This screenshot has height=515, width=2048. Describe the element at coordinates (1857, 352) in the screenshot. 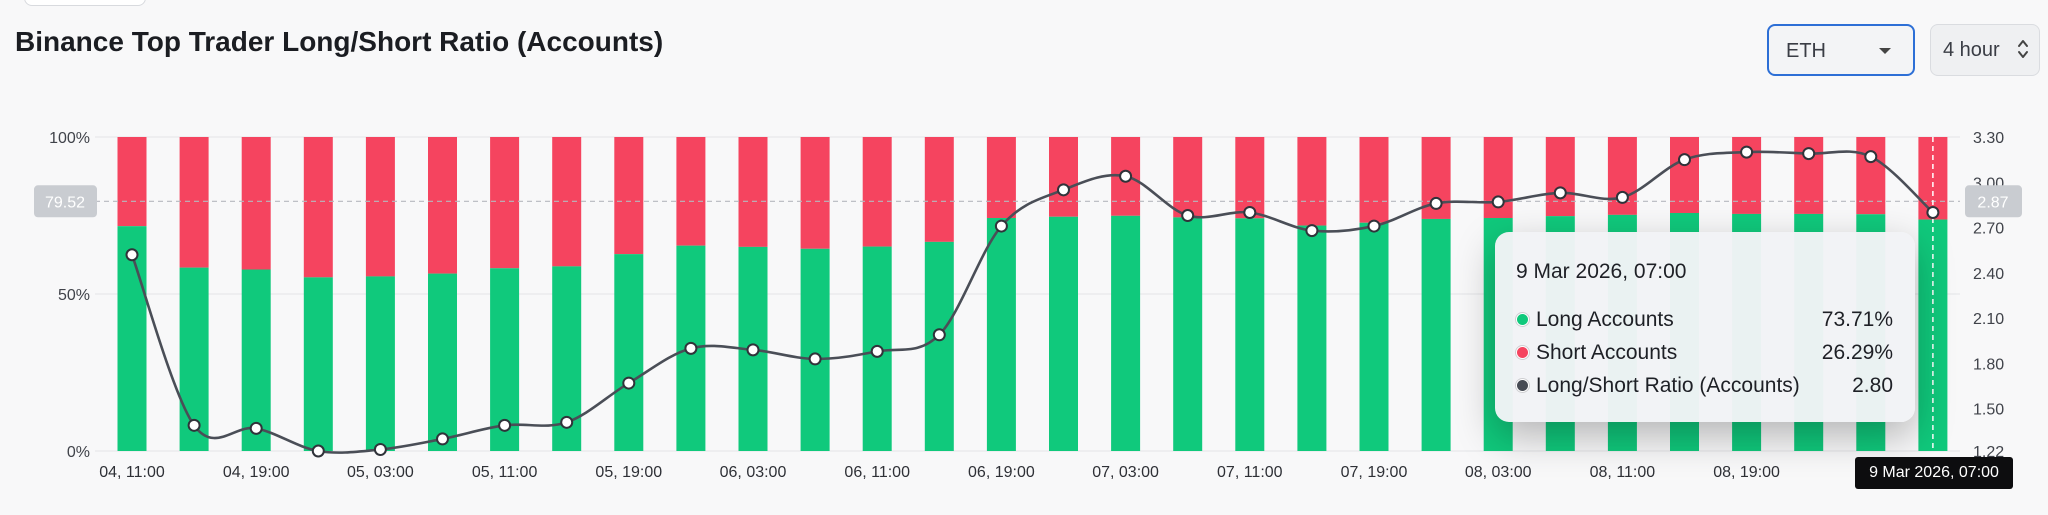

I see `tooltip-row-value: 26.29%` at that location.